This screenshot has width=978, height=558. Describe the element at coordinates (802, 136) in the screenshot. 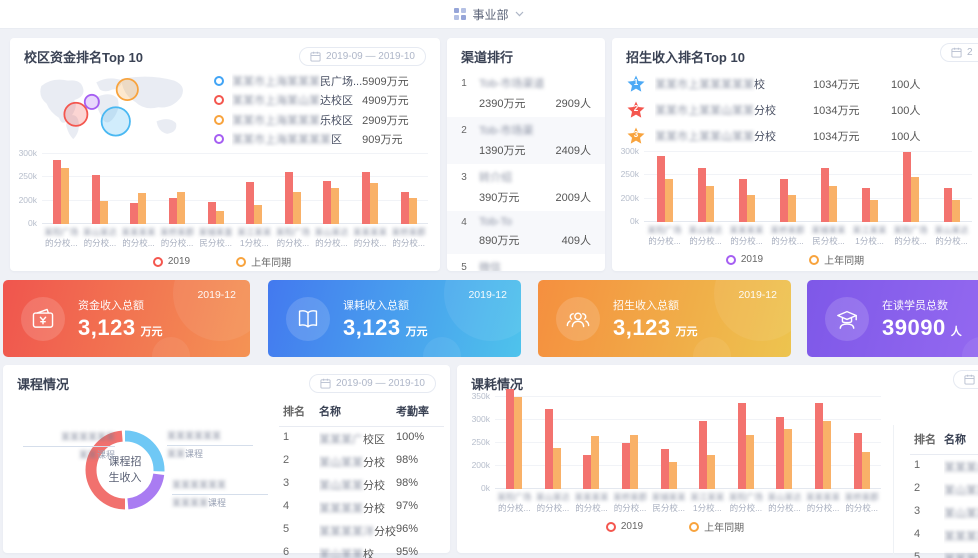

I see `enrollment-ranking-item: 3 某某市上某某山某某分校 1034万元 100人` at that location.